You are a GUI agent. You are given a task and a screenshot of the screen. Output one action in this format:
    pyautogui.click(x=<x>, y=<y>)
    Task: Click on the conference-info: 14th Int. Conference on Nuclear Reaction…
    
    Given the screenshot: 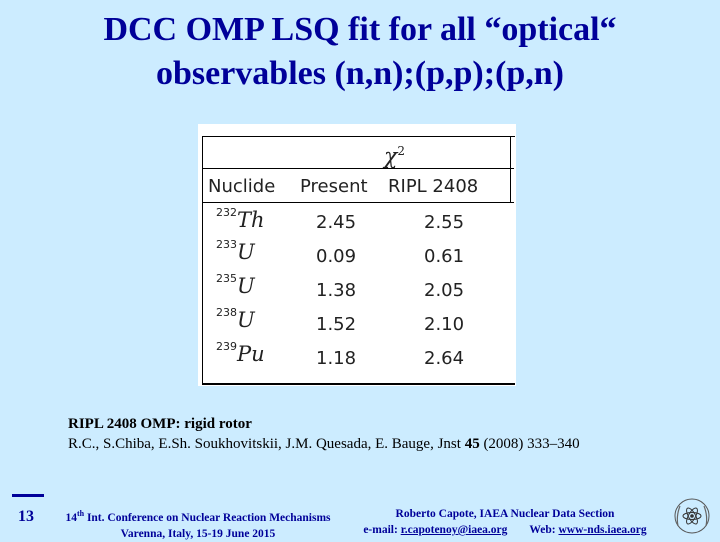 What is the action you would take?
    pyautogui.click(x=198, y=524)
    